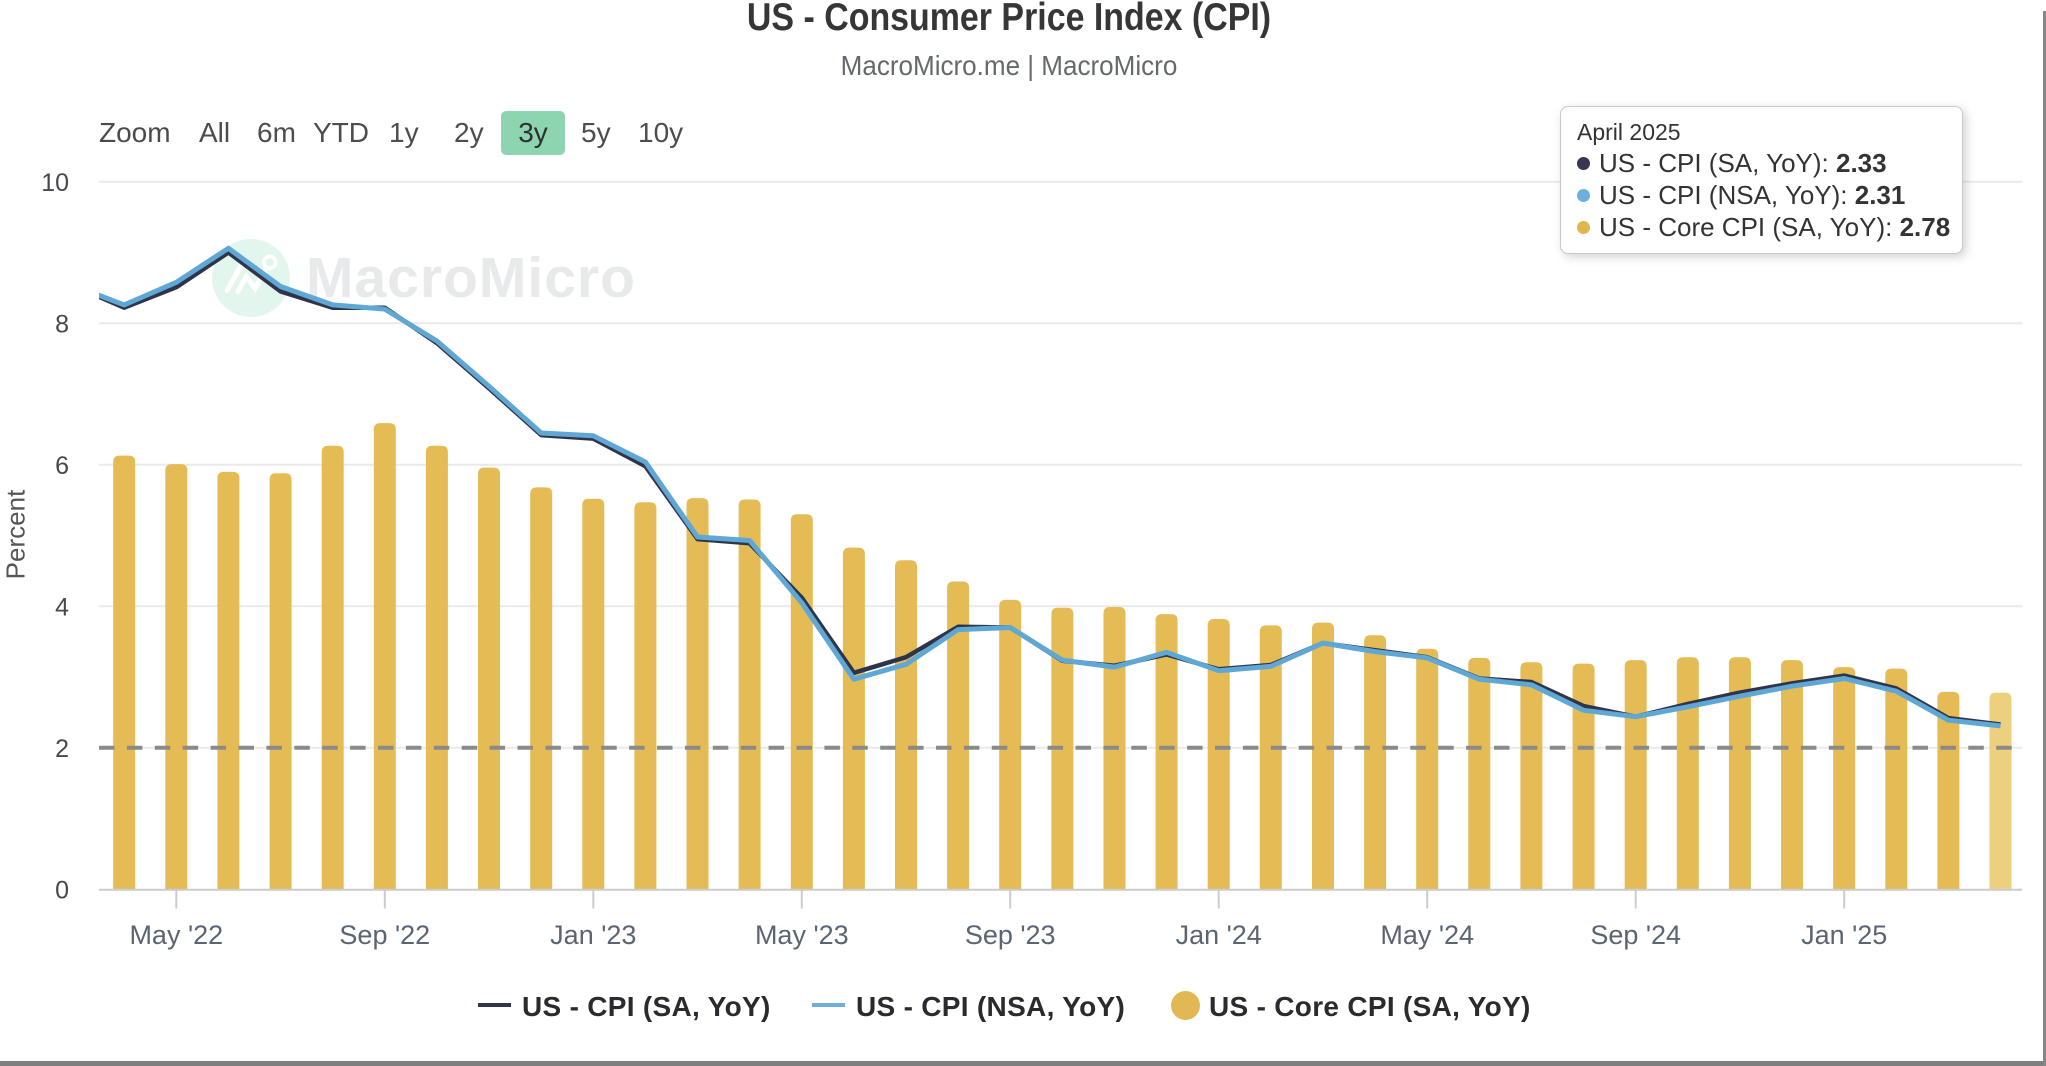  I want to click on svg-text: Jan '24, so click(1219, 935).